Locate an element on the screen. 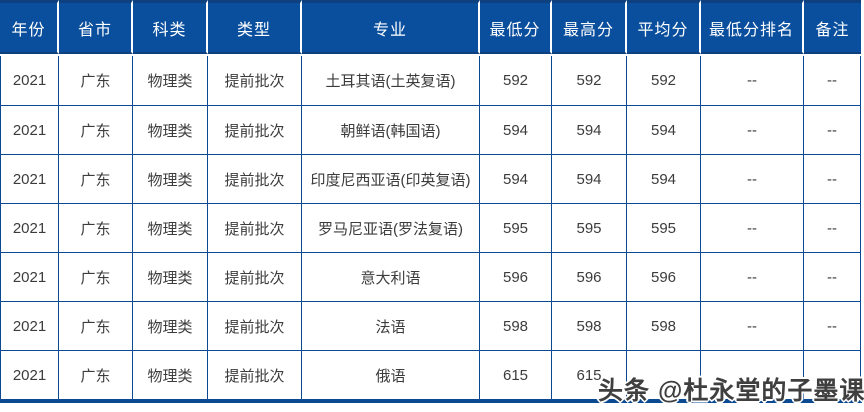 Image resolution: width=864 pixels, height=412 pixels. watermark-text: 头条 @杜永堂的子墨课堂 is located at coordinates (731, 391).